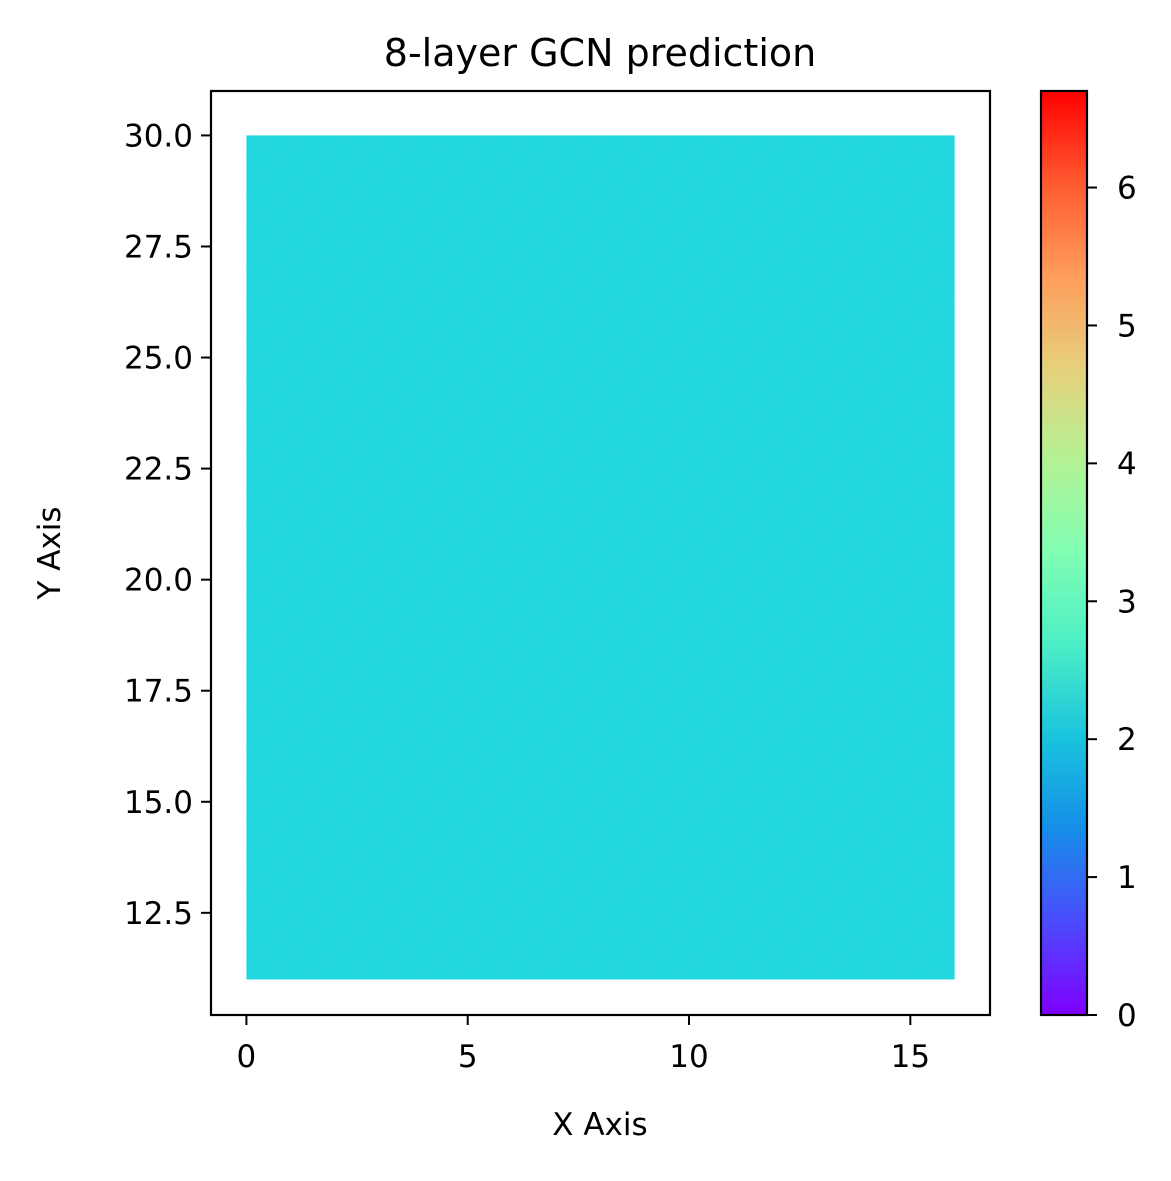 This screenshot has width=1171, height=1181. I want to click on y-tick-label: 17.5, so click(158, 692).